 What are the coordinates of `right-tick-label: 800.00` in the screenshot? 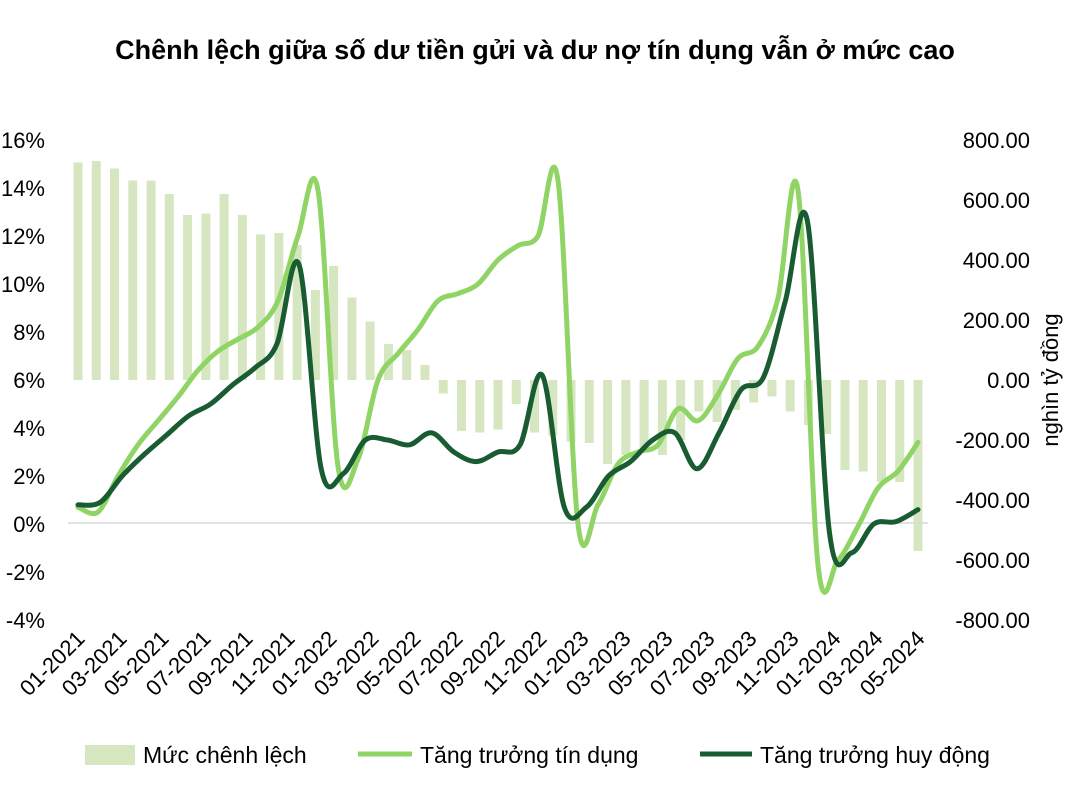 It's located at (996, 140).